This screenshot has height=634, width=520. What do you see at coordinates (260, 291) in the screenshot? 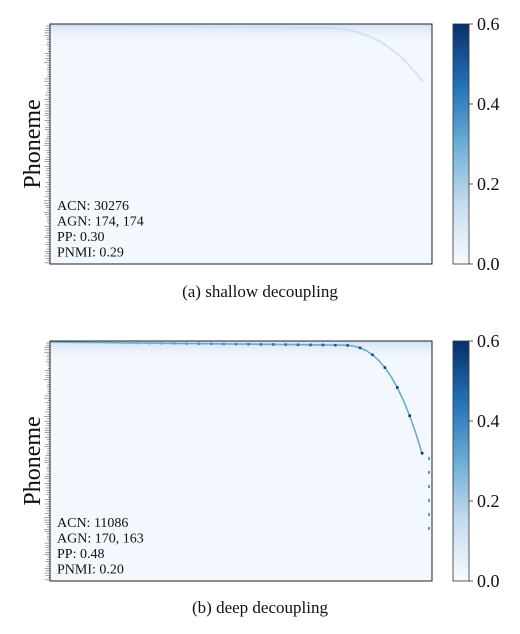
I see `caption-shallow: (a) shallow decoupling` at bounding box center [260, 291].